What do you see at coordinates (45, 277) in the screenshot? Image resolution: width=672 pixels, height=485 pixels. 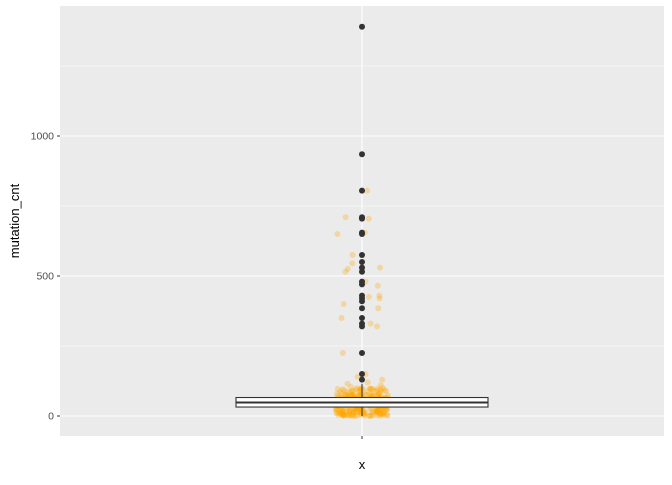 I see `y-tick-label: 500` at bounding box center [45, 277].